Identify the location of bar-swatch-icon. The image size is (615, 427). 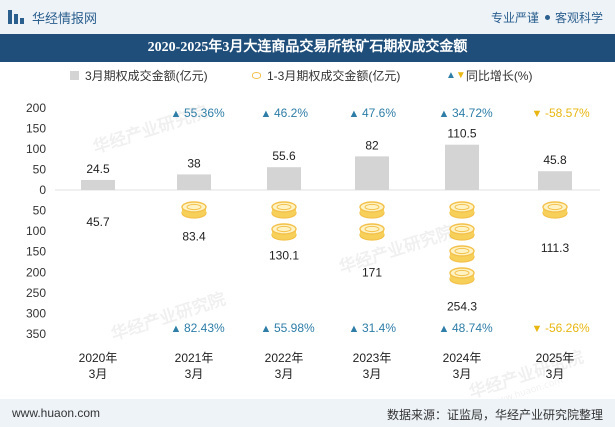
(74, 75).